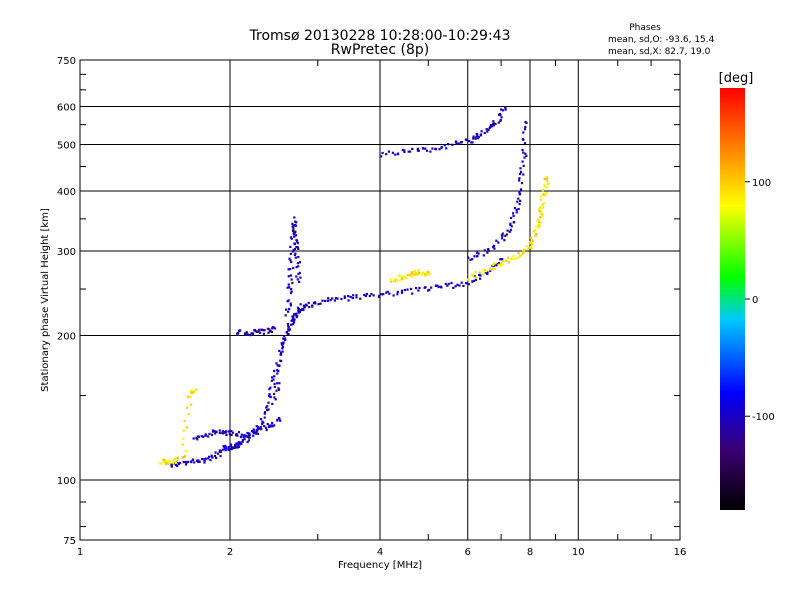 The width and height of the screenshot is (800, 600). What do you see at coordinates (761, 183) in the screenshot?
I see `colorbar-tick-label: 100` at bounding box center [761, 183].